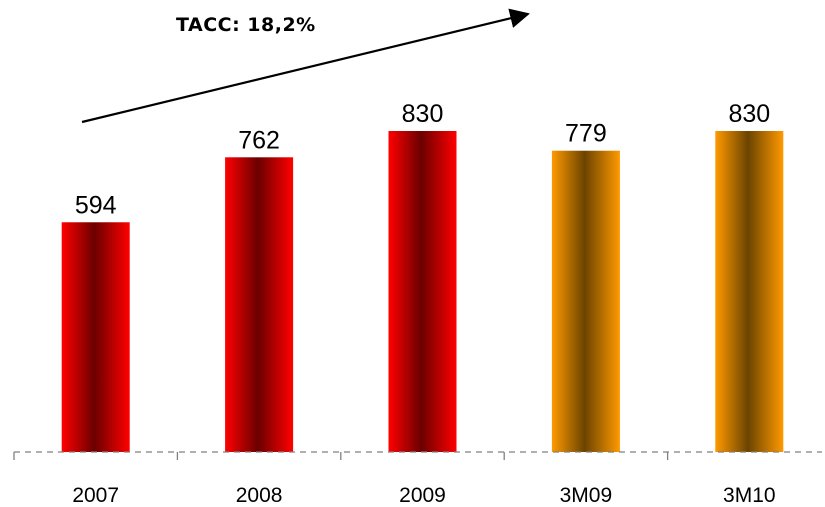  Describe the element at coordinates (259, 140) in the screenshot. I see `value-label-2008: 762` at that location.